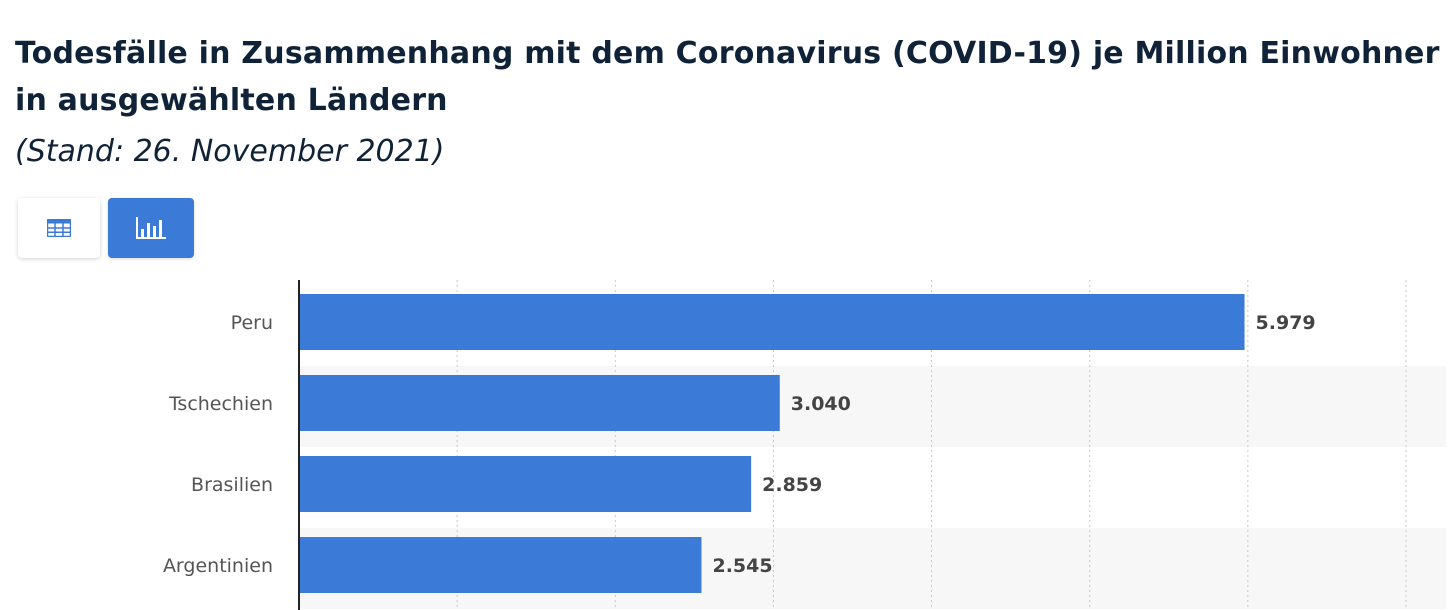 Image resolution: width=1454 pixels, height=610 pixels. I want to click on table-icon, so click(59, 228).